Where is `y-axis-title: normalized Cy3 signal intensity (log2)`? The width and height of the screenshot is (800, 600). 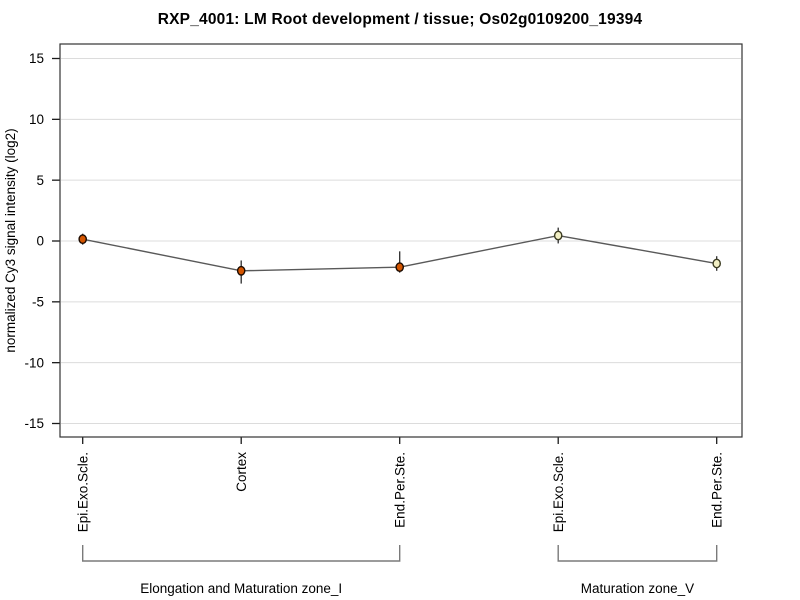
y-axis-title: normalized Cy3 signal intensity (log2) is located at coordinates (10, 240).